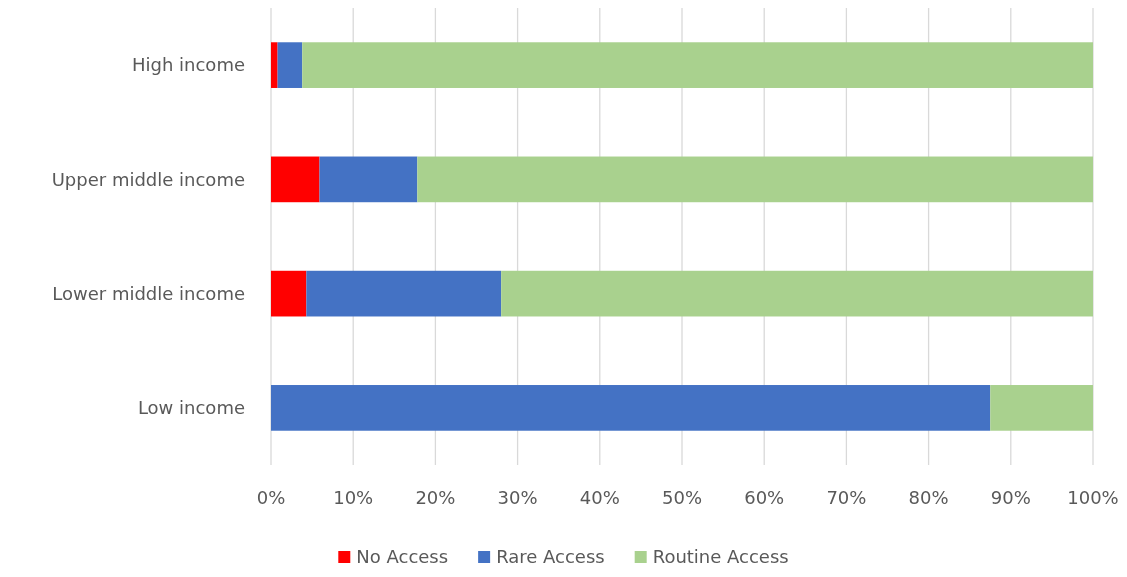 The height and width of the screenshot is (577, 1127). What do you see at coordinates (846, 497) in the screenshot?
I see `x-tick-label: 70%` at bounding box center [846, 497].